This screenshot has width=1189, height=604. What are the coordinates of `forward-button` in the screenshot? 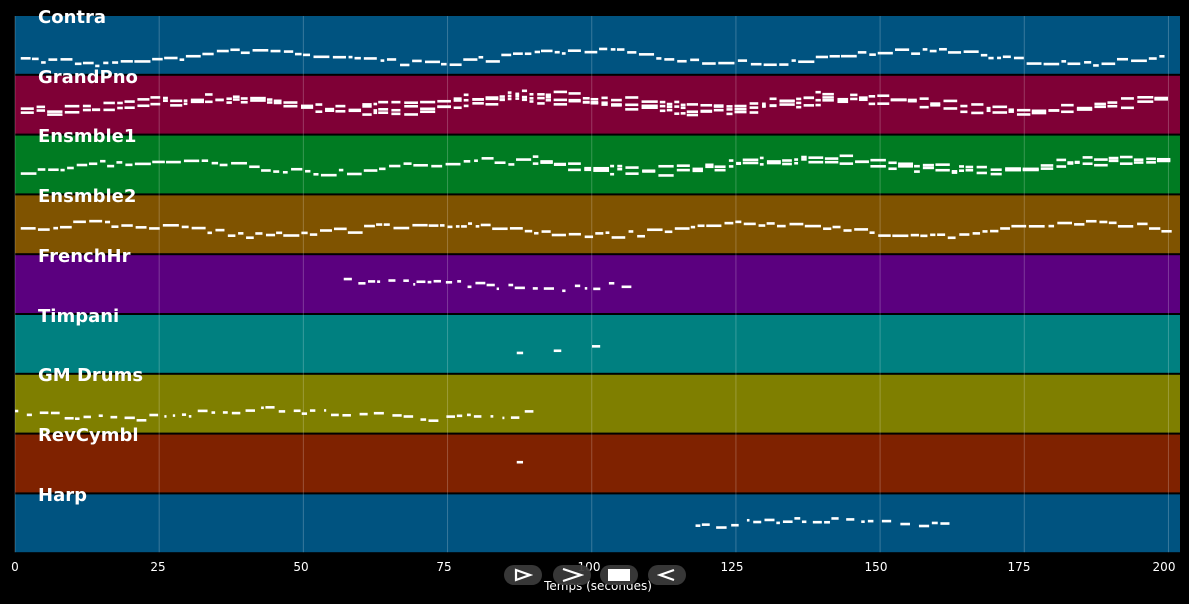 It's located at (572, 575).